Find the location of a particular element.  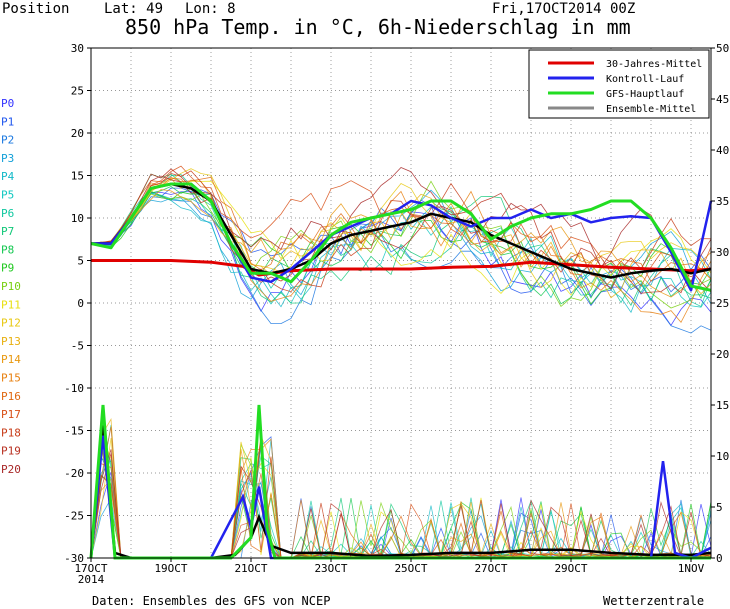

member-label: P5 is located at coordinates (7, 195).